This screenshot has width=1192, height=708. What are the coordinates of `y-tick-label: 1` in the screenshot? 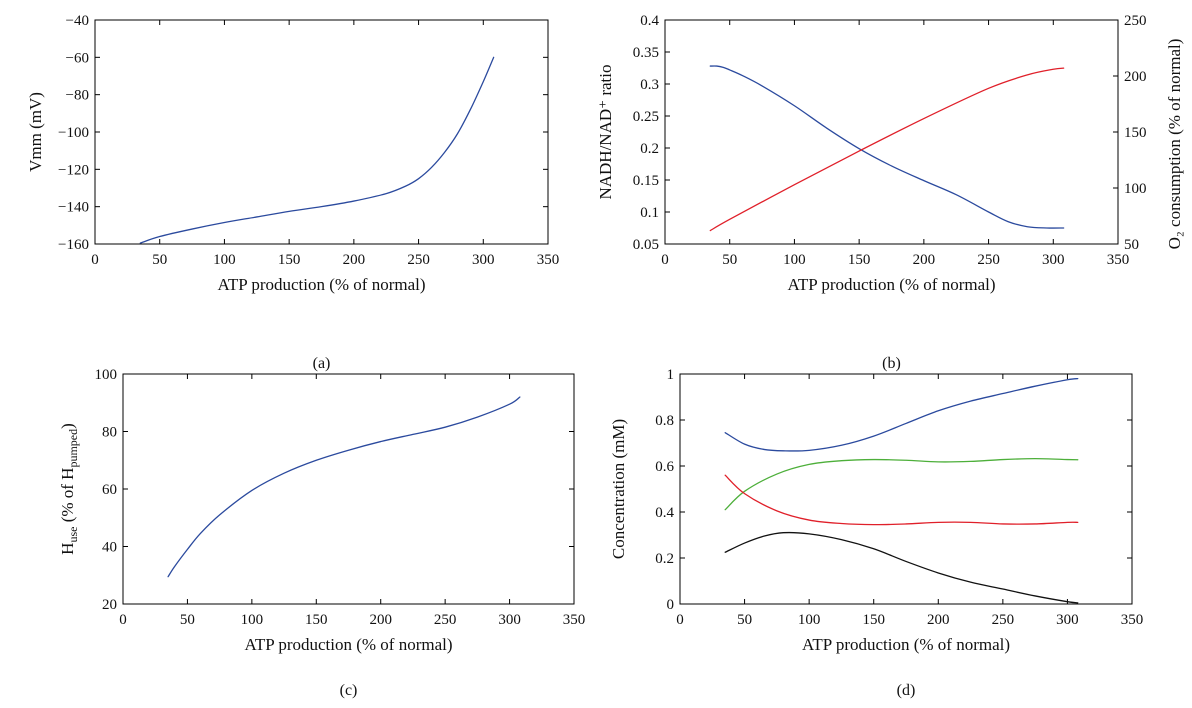 It's located at (671, 375).